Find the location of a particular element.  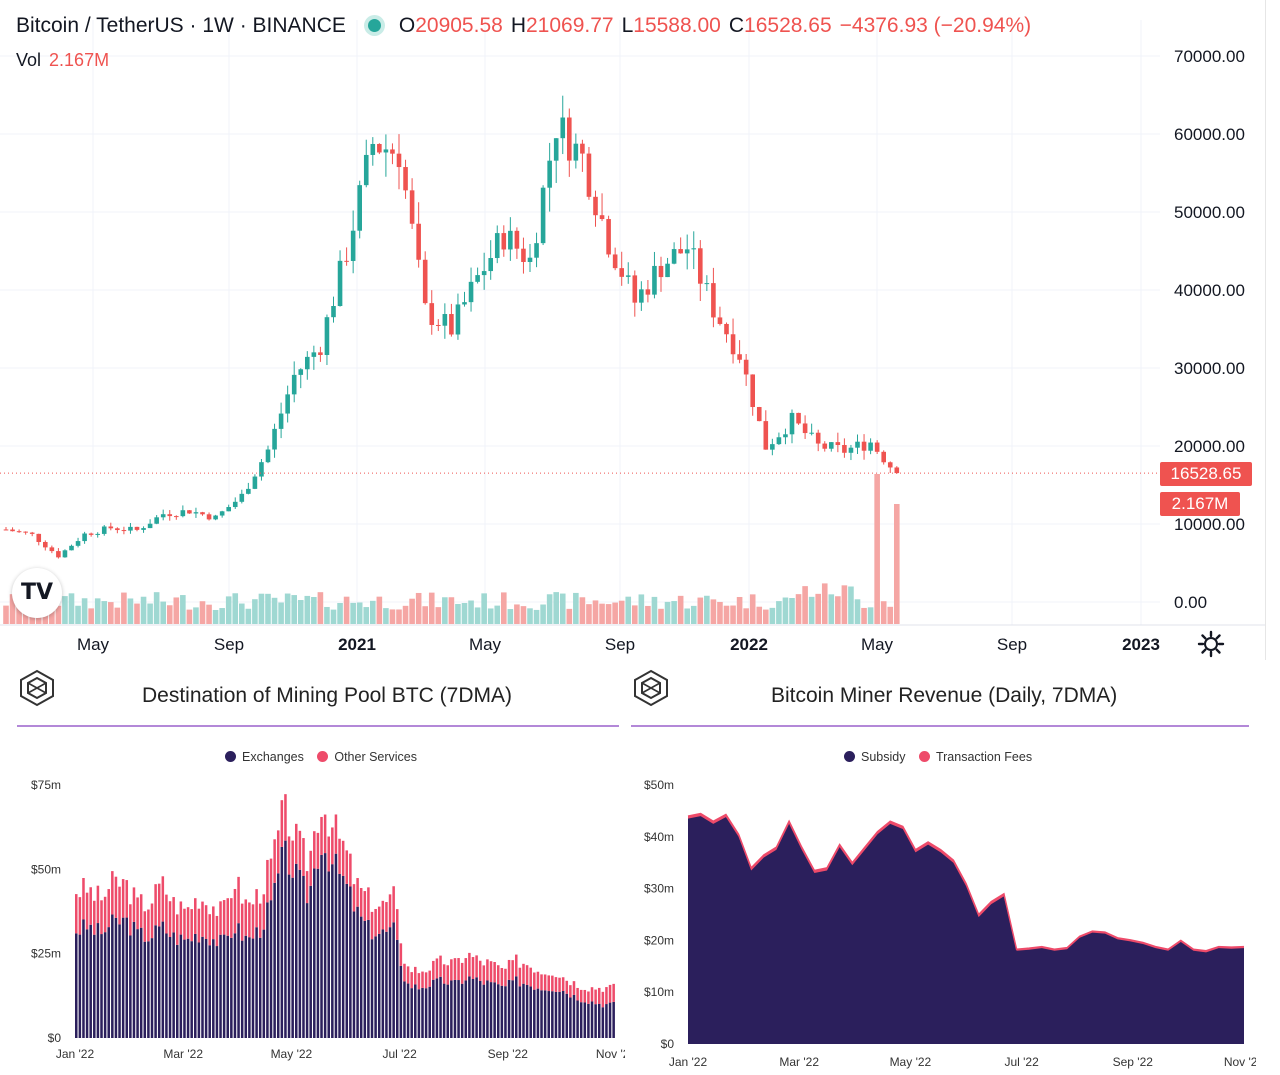

x-tick-label: Sep is located at coordinates (1012, 644).